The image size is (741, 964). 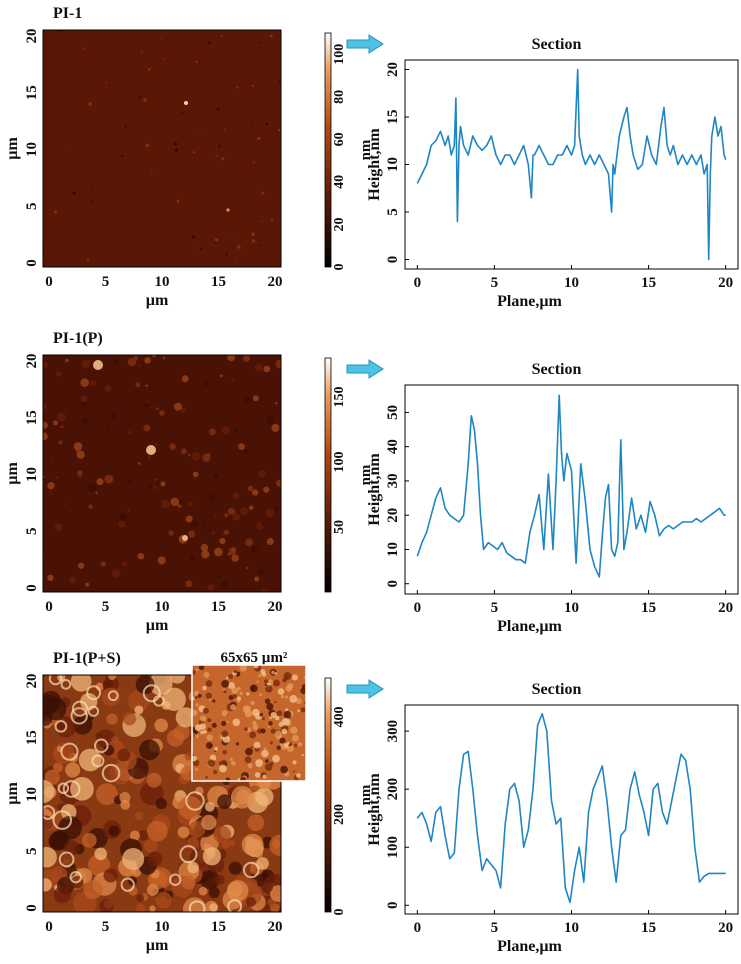 What do you see at coordinates (87, 658) in the screenshot?
I see `panel-title: PI-1(P+S)` at bounding box center [87, 658].